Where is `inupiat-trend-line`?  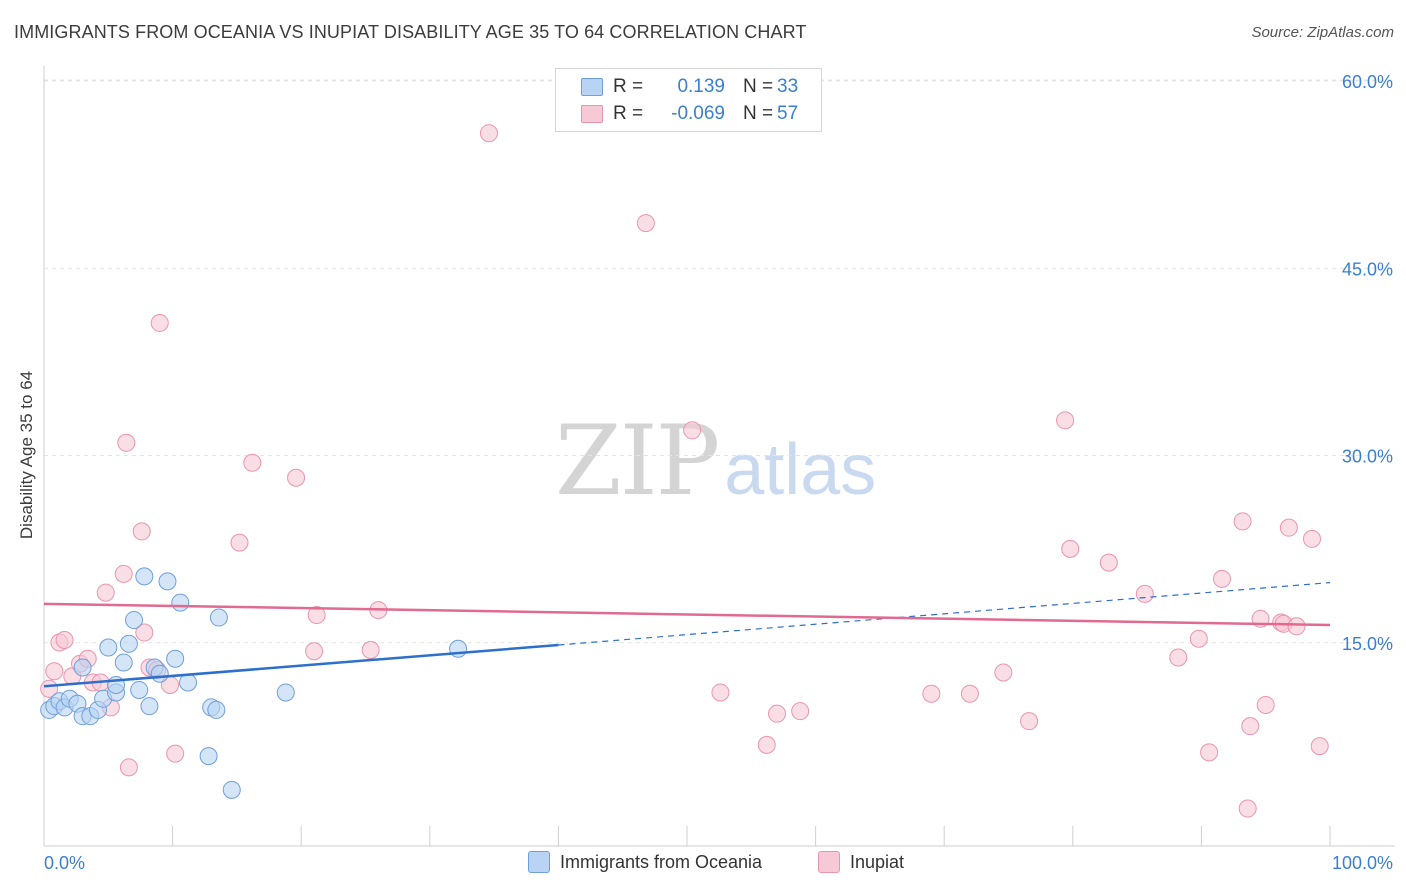 inupiat-trend-line is located at coordinates (687, 614).